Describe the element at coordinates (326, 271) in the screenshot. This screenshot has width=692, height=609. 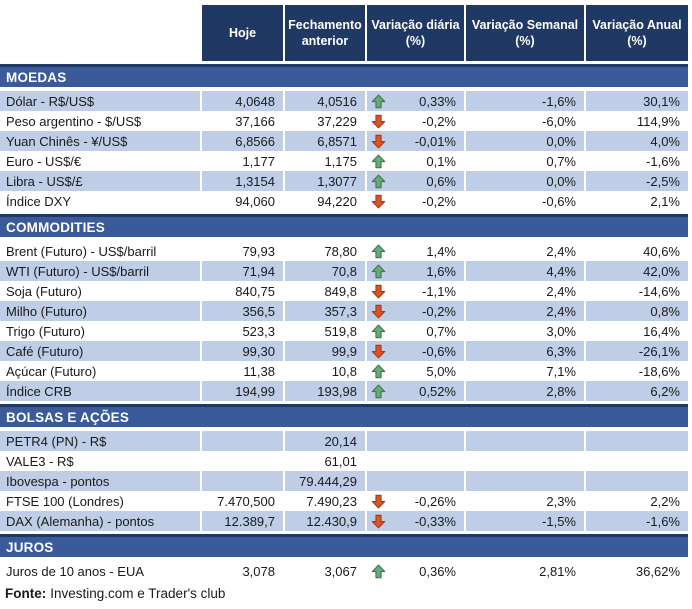
I see `anterior-value: 70,8` at that location.